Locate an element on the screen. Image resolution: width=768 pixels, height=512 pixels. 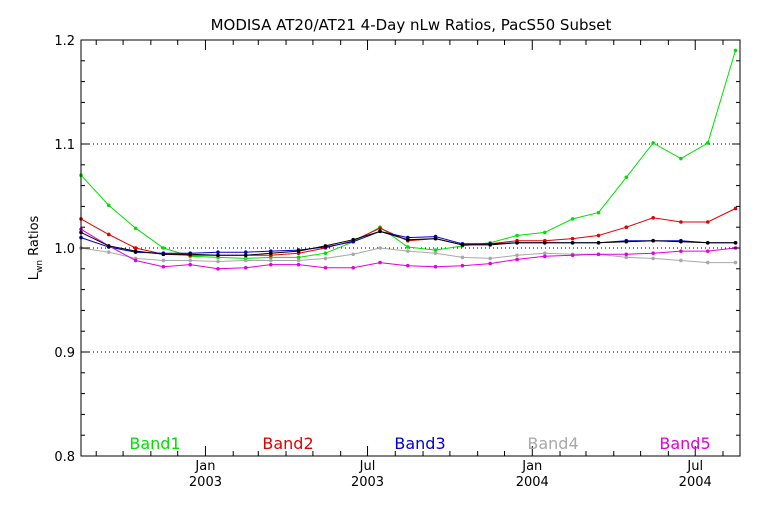
legend-band5: Band5 is located at coordinates (684, 443).